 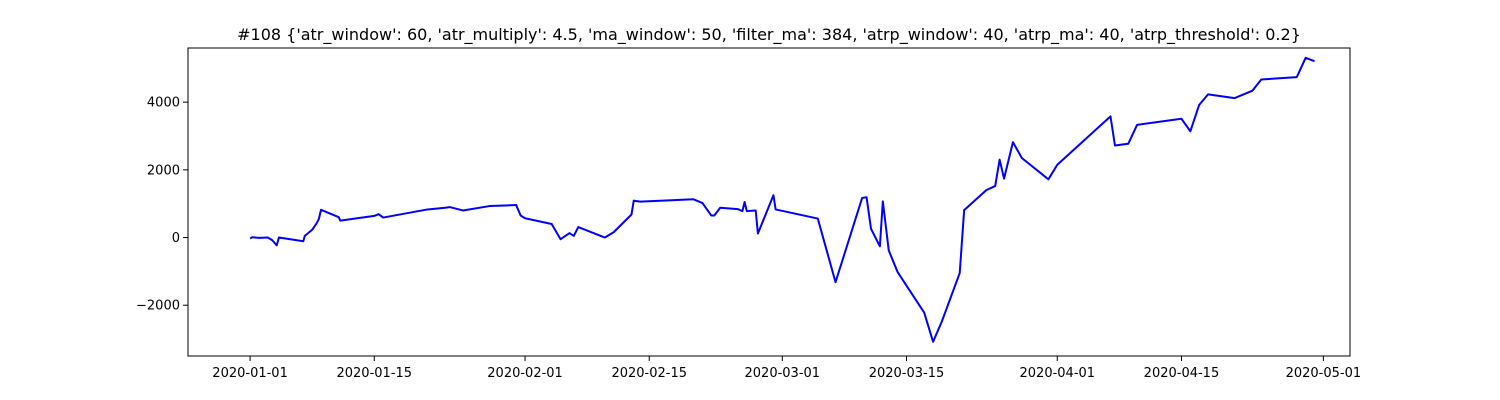 What do you see at coordinates (1324, 373) in the screenshot?
I see `x-tick-label: 2020-05-01` at bounding box center [1324, 373].